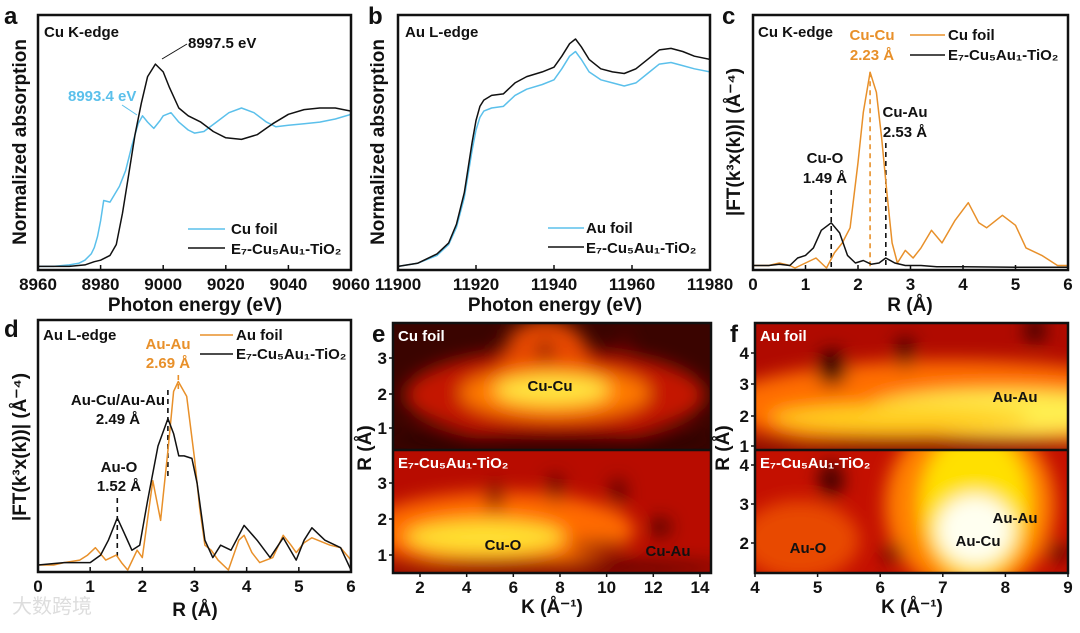  I want to click on x-tick-label: 7, so click(942, 587).